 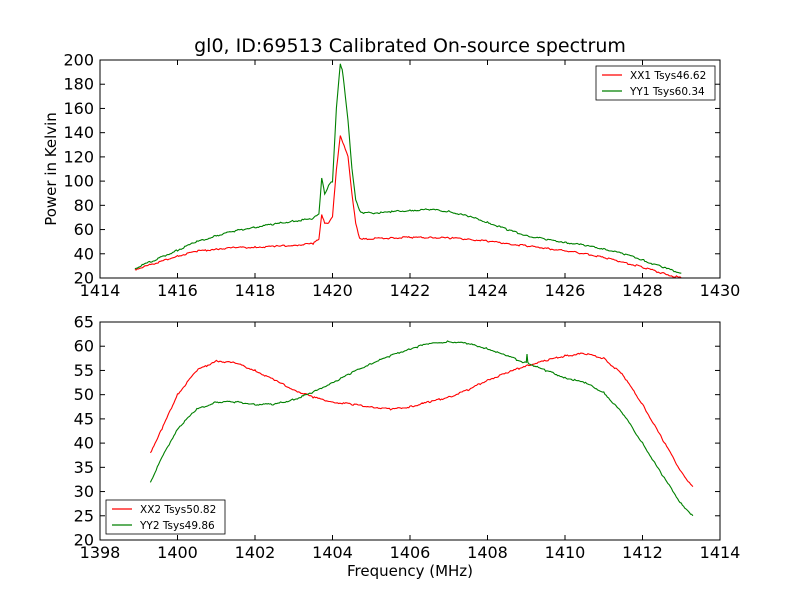 I want to click on y-tick-label: 80, so click(x=84, y=205).